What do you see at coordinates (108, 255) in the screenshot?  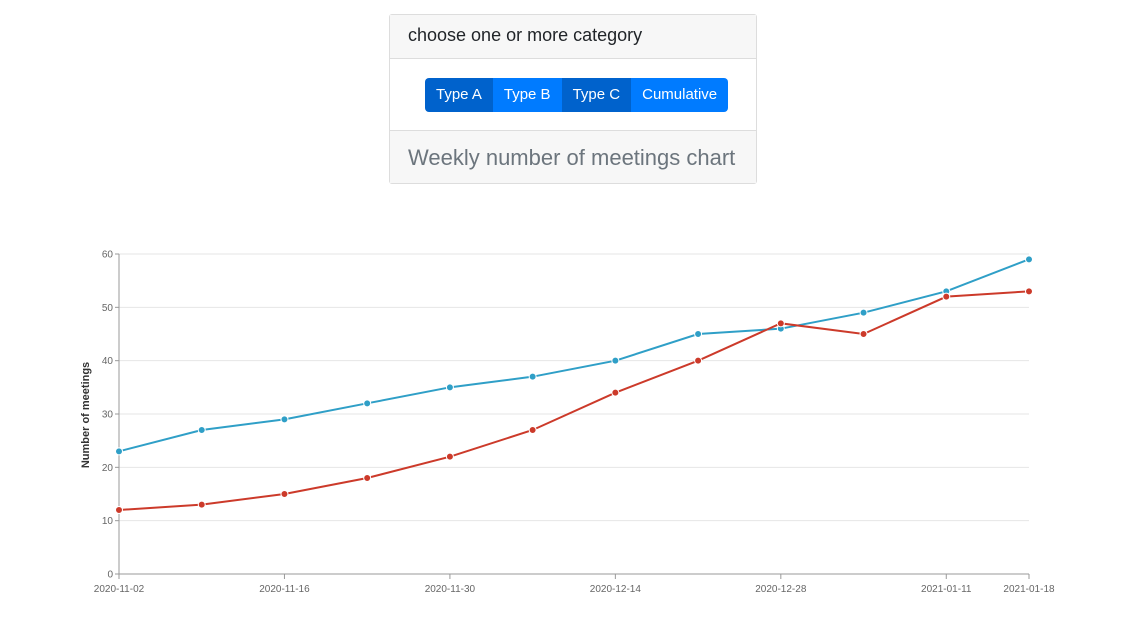 I see `y-tick-label: 60` at bounding box center [108, 255].